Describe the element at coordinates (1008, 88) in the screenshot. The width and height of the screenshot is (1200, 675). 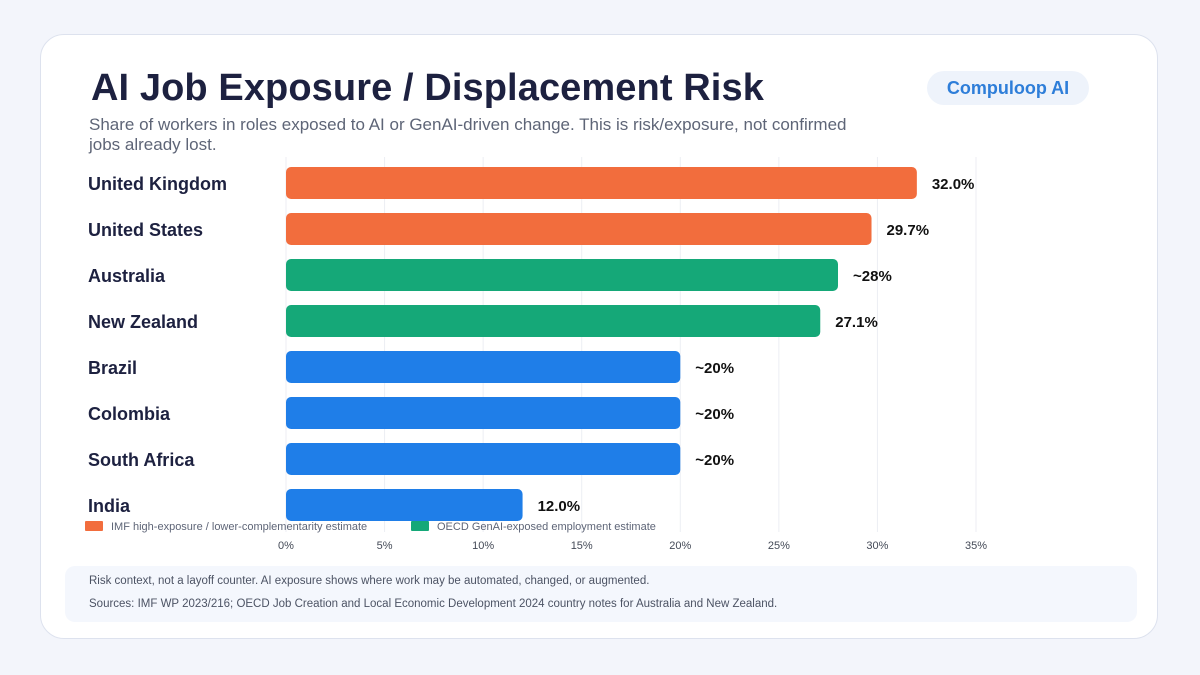
I see `brand-badge: Compuloop AI` at that location.